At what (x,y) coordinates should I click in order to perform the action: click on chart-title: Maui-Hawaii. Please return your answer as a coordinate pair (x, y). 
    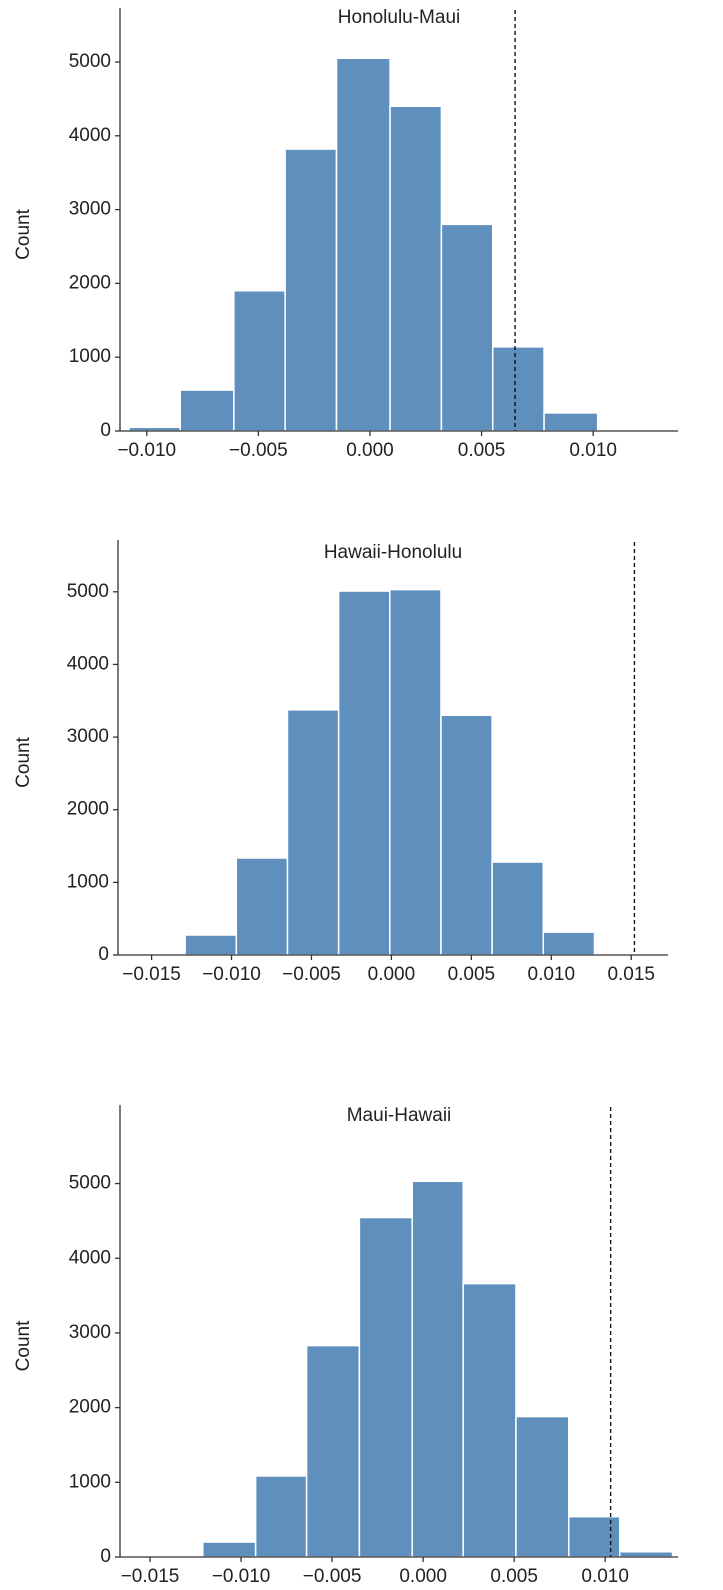
    Looking at the image, I should click on (399, 1115).